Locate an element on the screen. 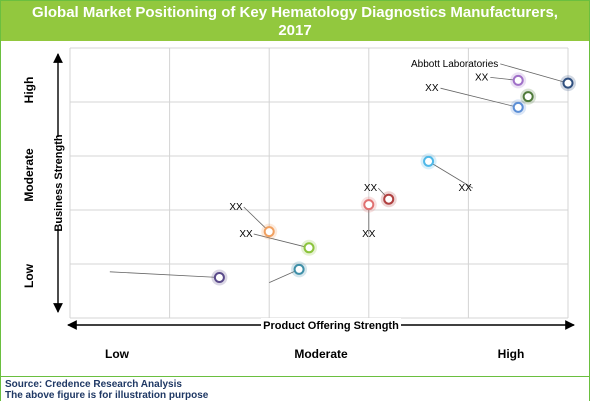  x-scale-label: Low is located at coordinates (117, 354).